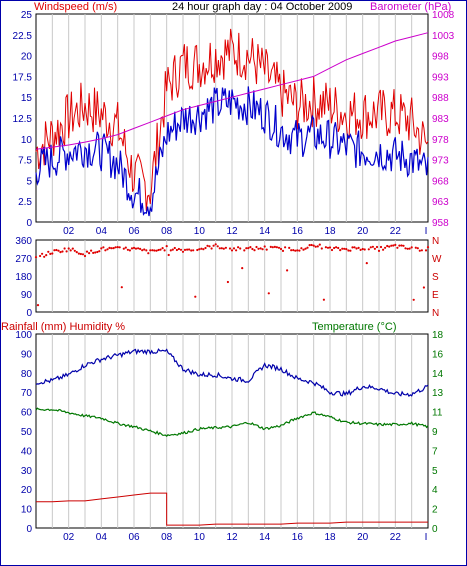 The image size is (467, 566). What do you see at coordinates (27, 510) in the screenshot?
I see `humidity-axis-tick-label: 10` at bounding box center [27, 510].